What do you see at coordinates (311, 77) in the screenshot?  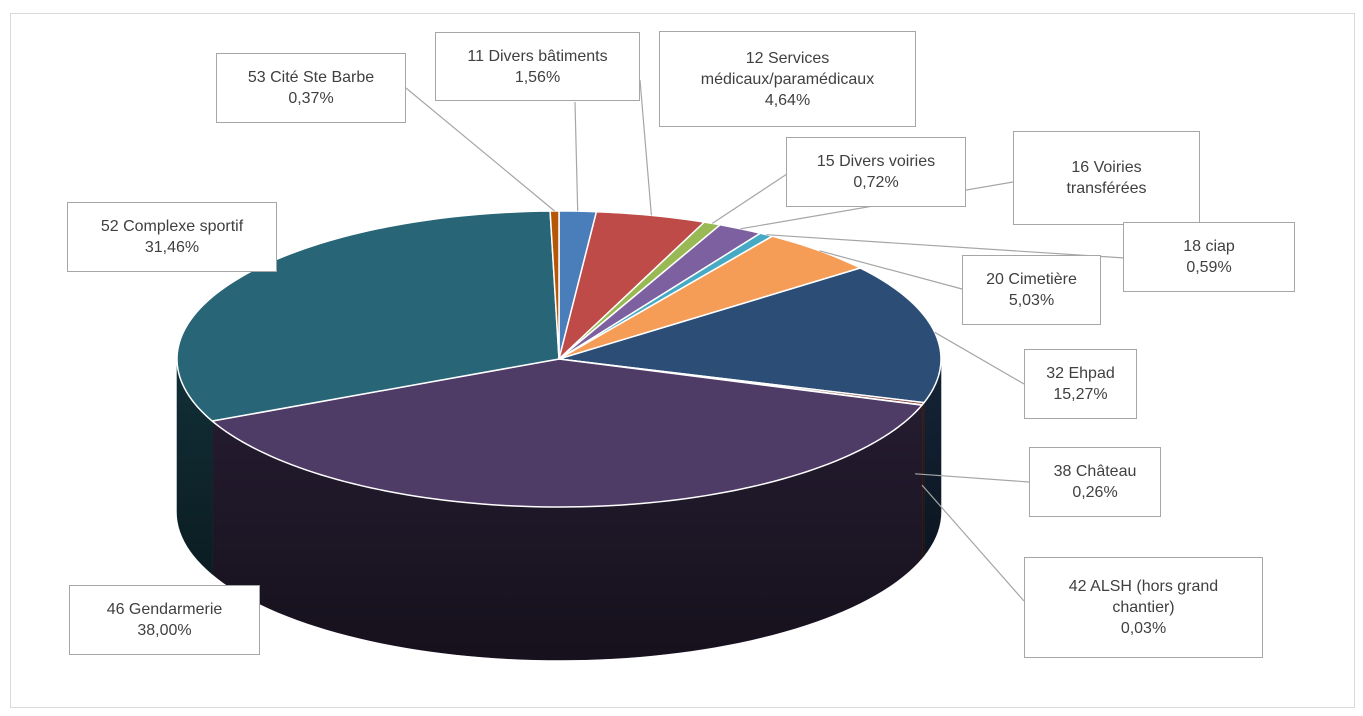 I see `label-name: 53 Cité Ste Barbe` at bounding box center [311, 77].